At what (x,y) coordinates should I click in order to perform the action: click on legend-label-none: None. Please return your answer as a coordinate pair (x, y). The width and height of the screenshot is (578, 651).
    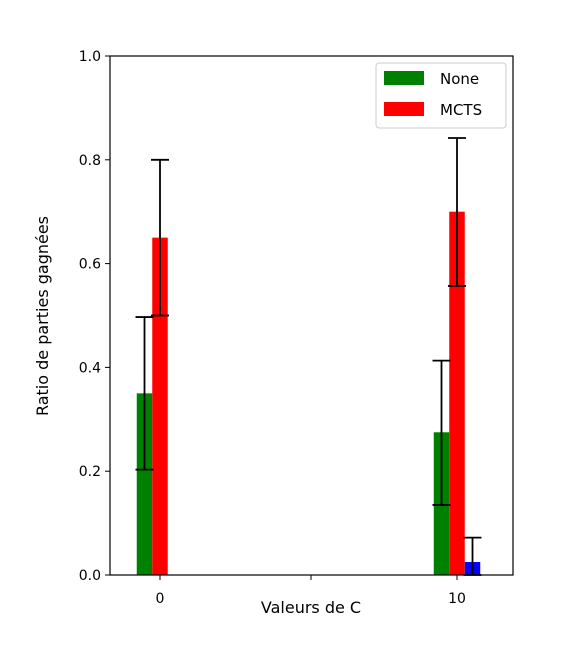
    Looking at the image, I should click on (459, 79).